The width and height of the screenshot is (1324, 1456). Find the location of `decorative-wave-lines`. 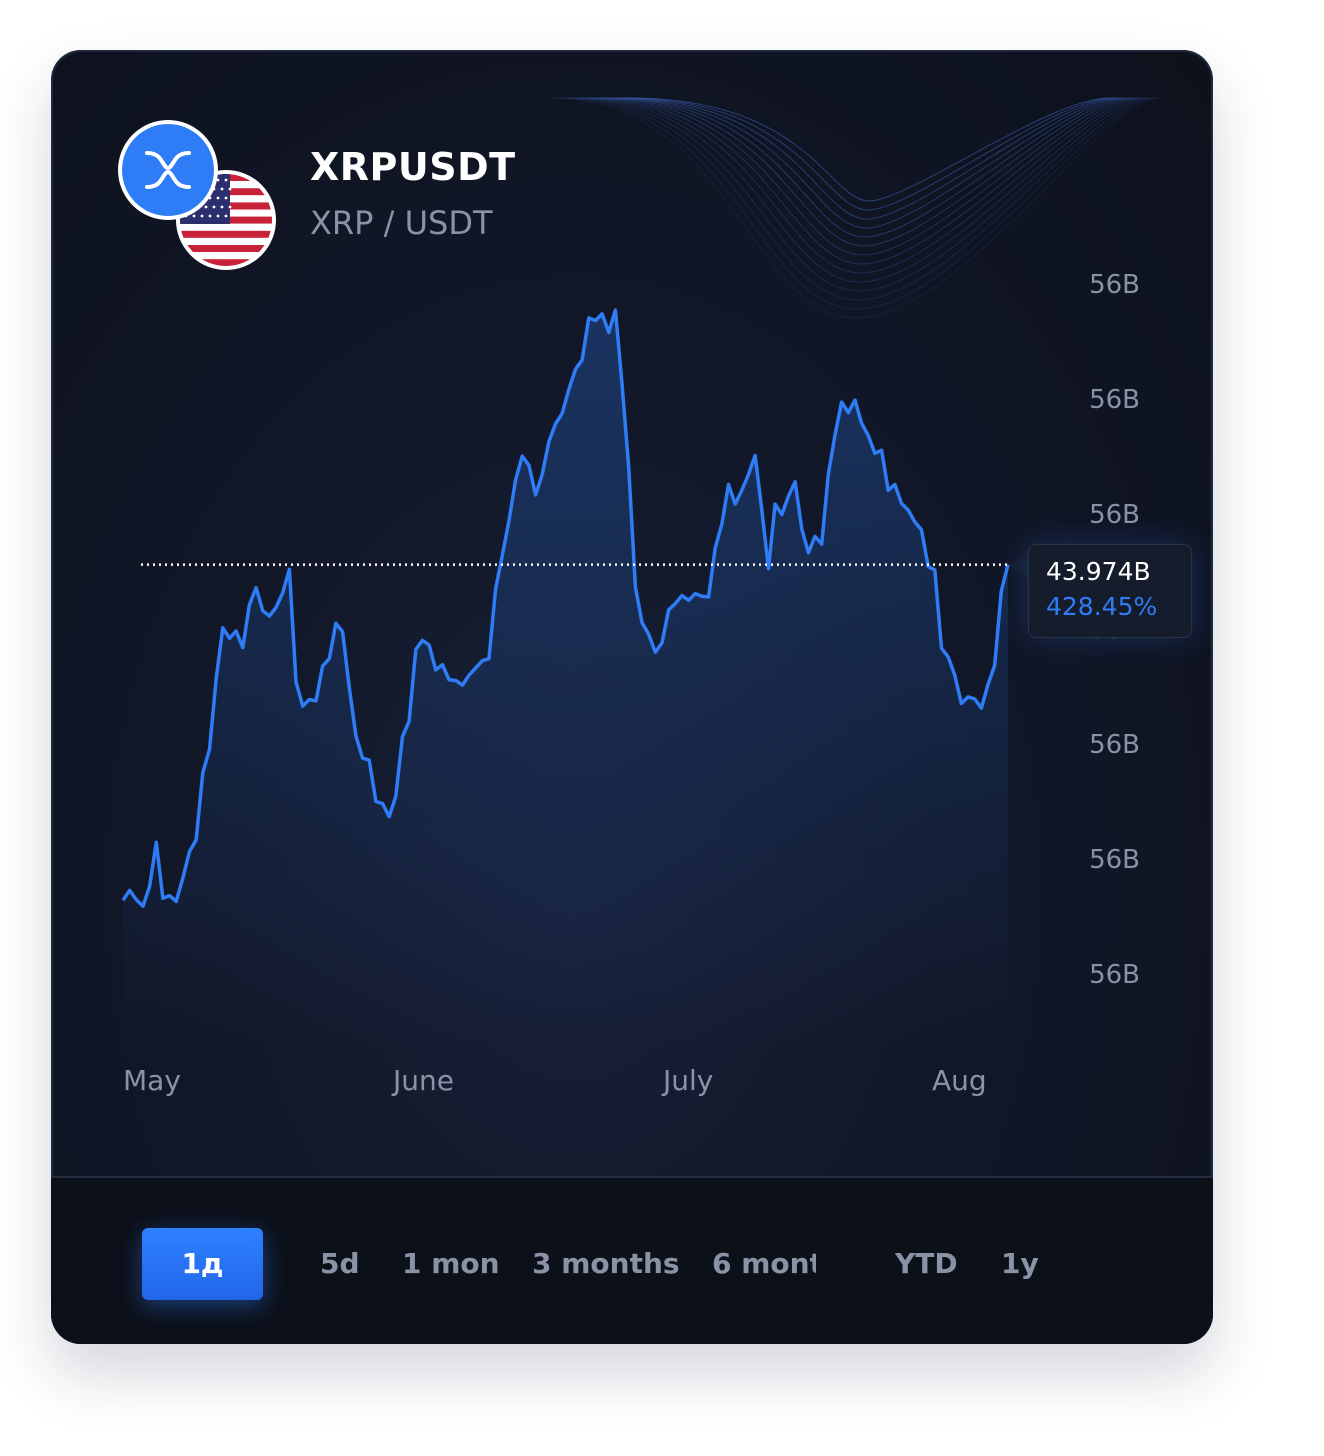

decorative-wave-lines is located at coordinates (856, 208).